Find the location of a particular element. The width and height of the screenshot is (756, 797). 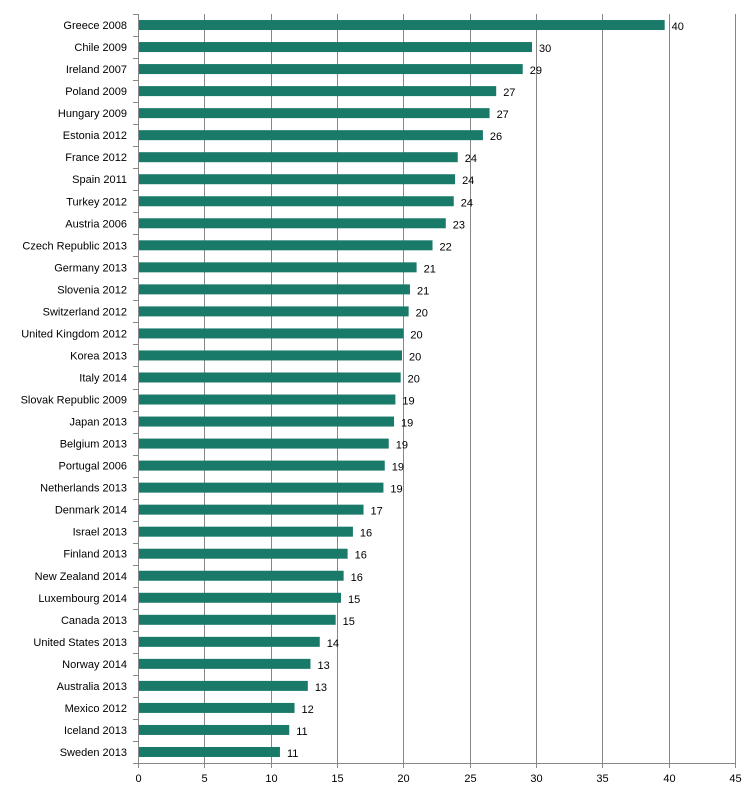

category-label: United States 2013 is located at coordinates (80, 643).